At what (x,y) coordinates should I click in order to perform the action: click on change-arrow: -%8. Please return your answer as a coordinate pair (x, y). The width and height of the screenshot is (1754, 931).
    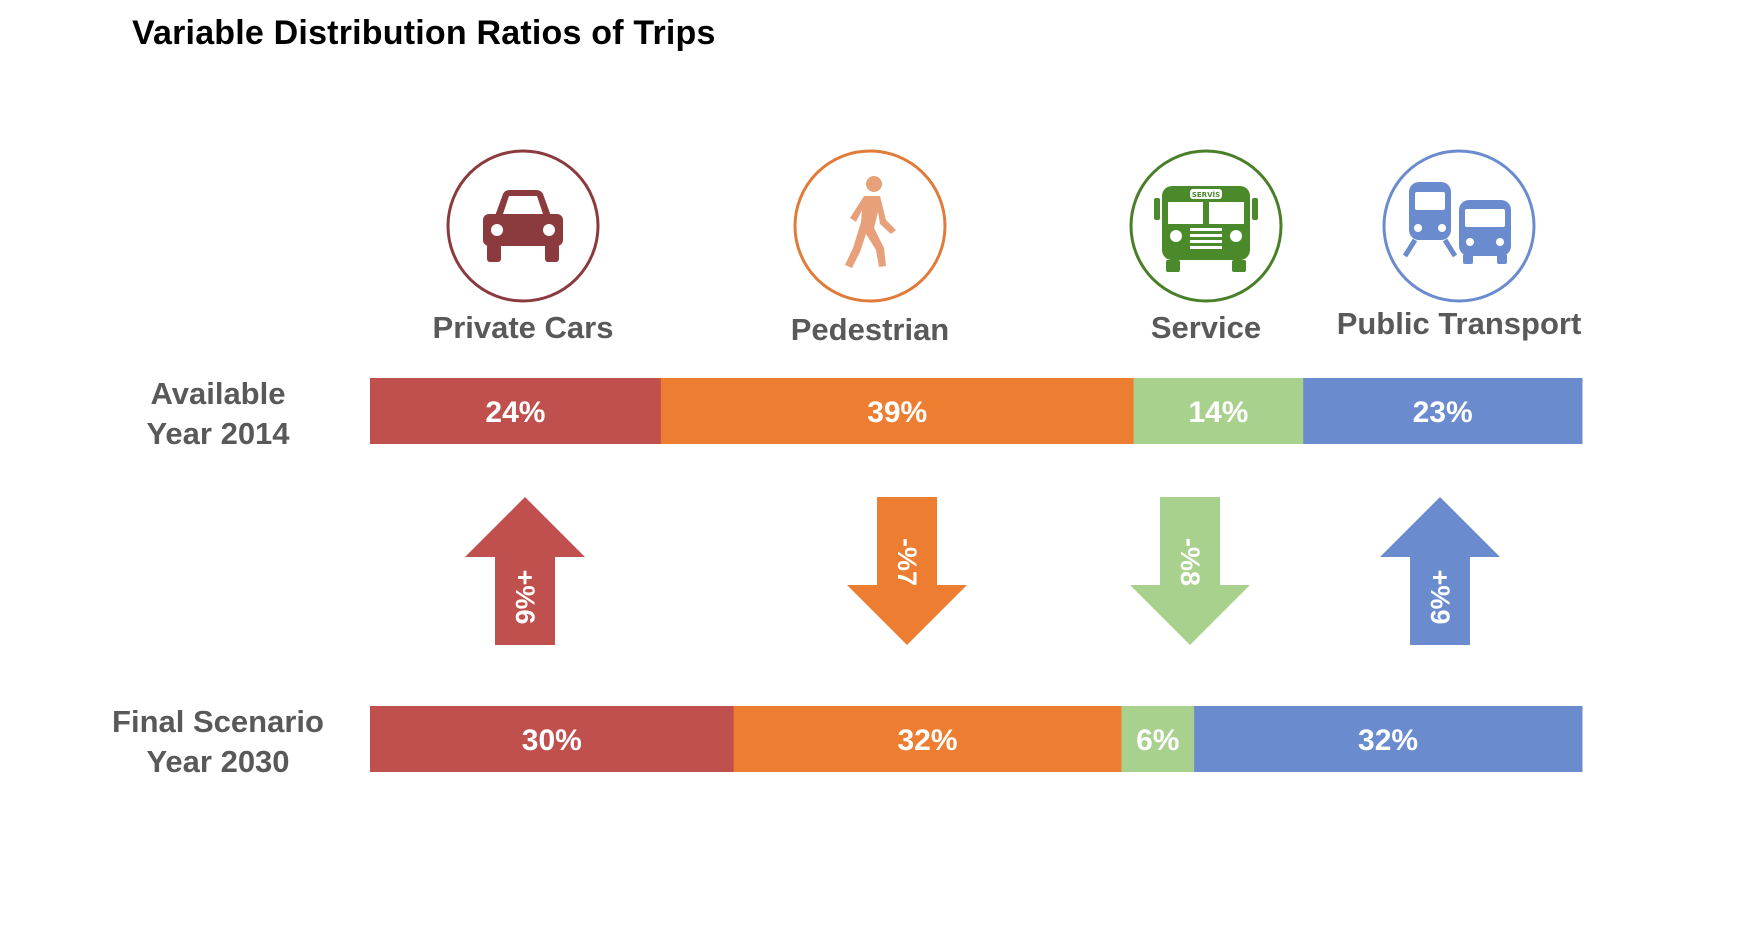
    Looking at the image, I should click on (1190, 571).